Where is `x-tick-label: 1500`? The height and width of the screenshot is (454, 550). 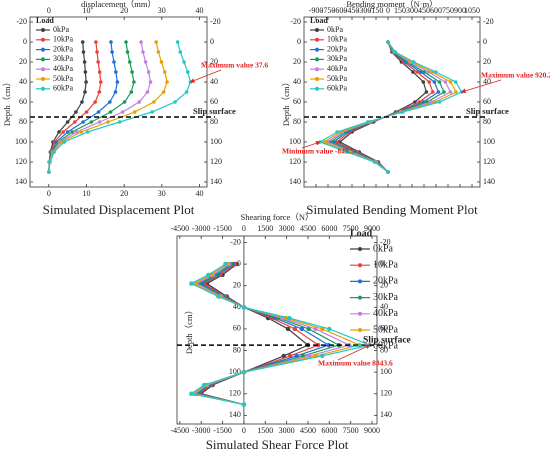 x-tick-label: 1500 is located at coordinates (265, 430).